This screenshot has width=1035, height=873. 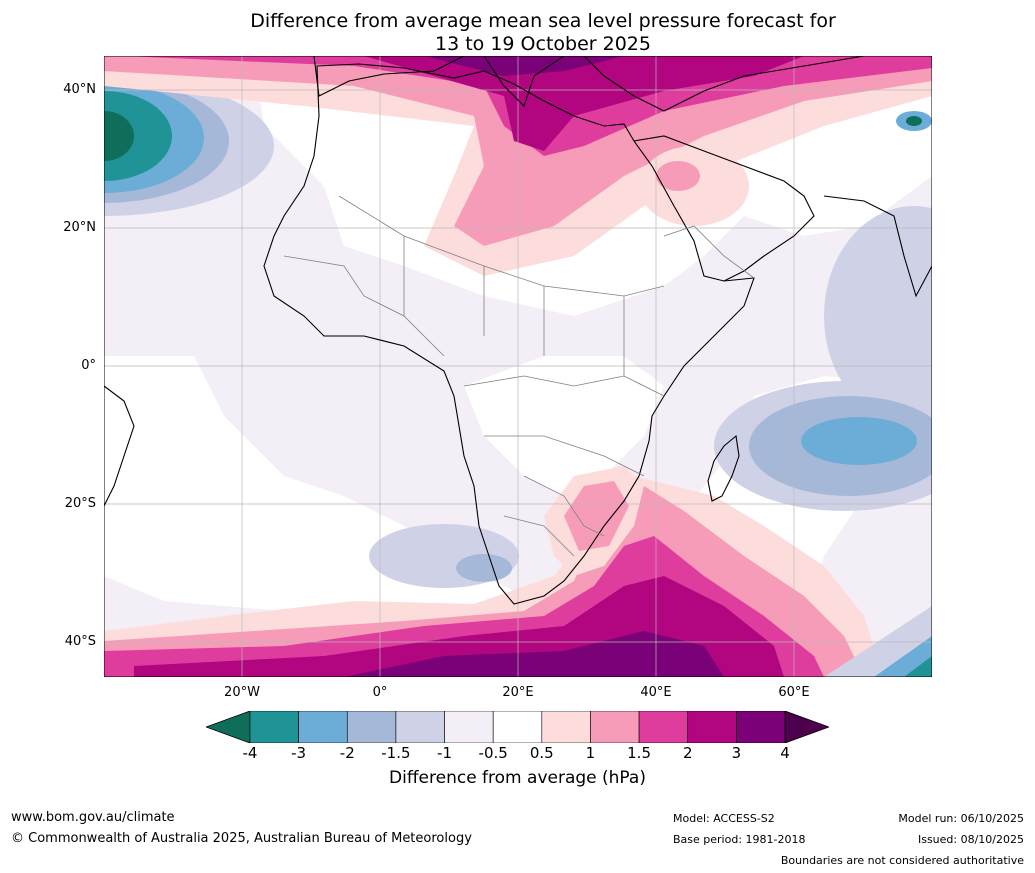 I want to click on lon-label-60e: 60°E, so click(x=794, y=692).